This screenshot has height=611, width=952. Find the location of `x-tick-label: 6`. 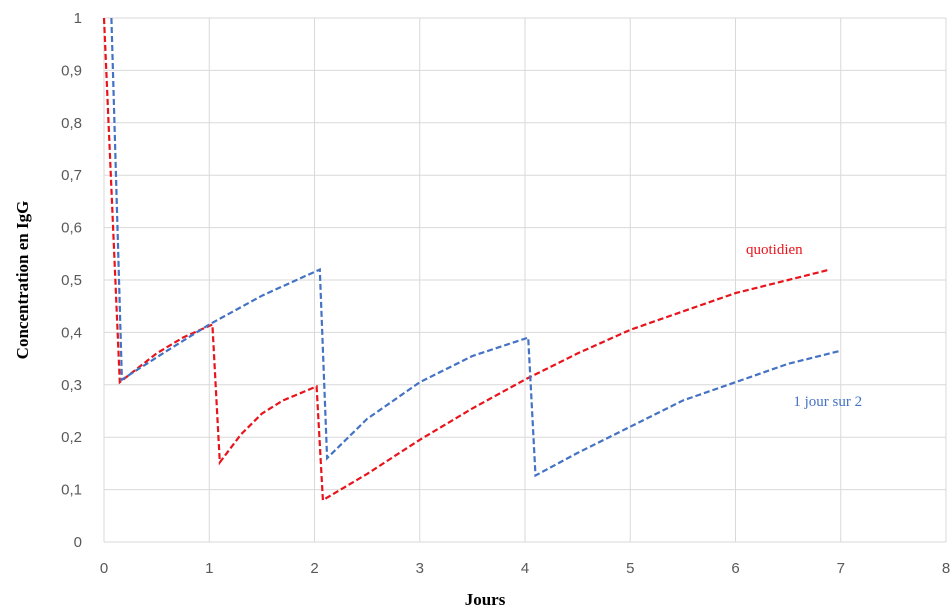

x-tick-label: 6 is located at coordinates (735, 568).